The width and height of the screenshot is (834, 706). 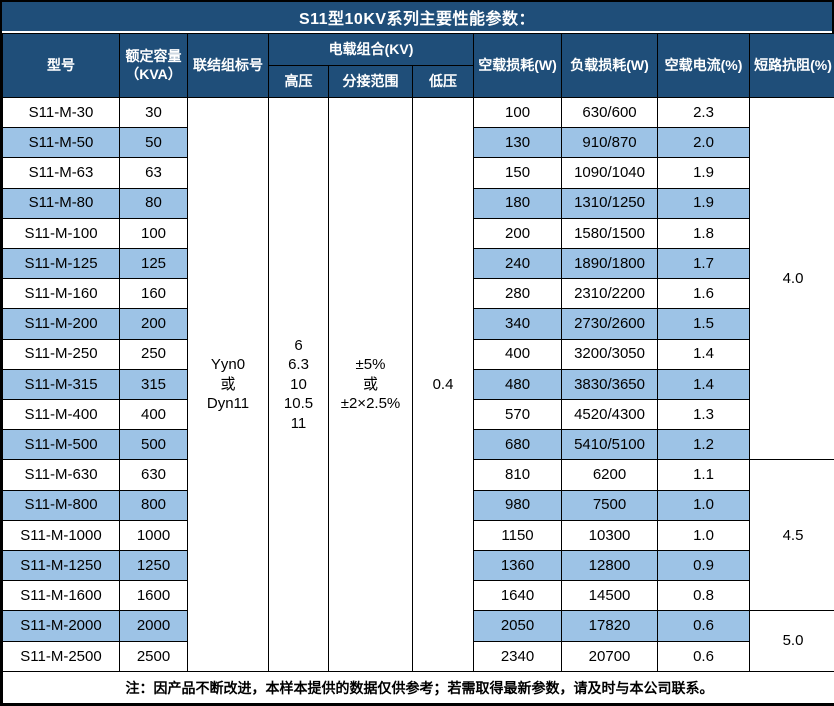 I want to click on impedance-cell: 5.0, so click(x=791, y=641).